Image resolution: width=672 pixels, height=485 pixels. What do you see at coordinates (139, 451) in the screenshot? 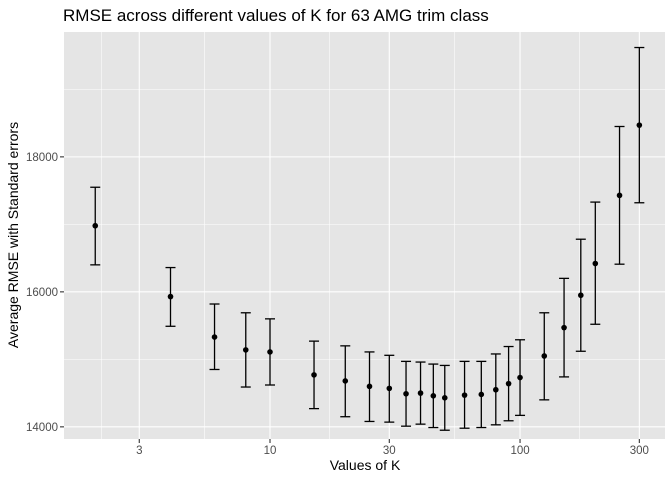
I see `x-tick-label: 3` at bounding box center [139, 451].